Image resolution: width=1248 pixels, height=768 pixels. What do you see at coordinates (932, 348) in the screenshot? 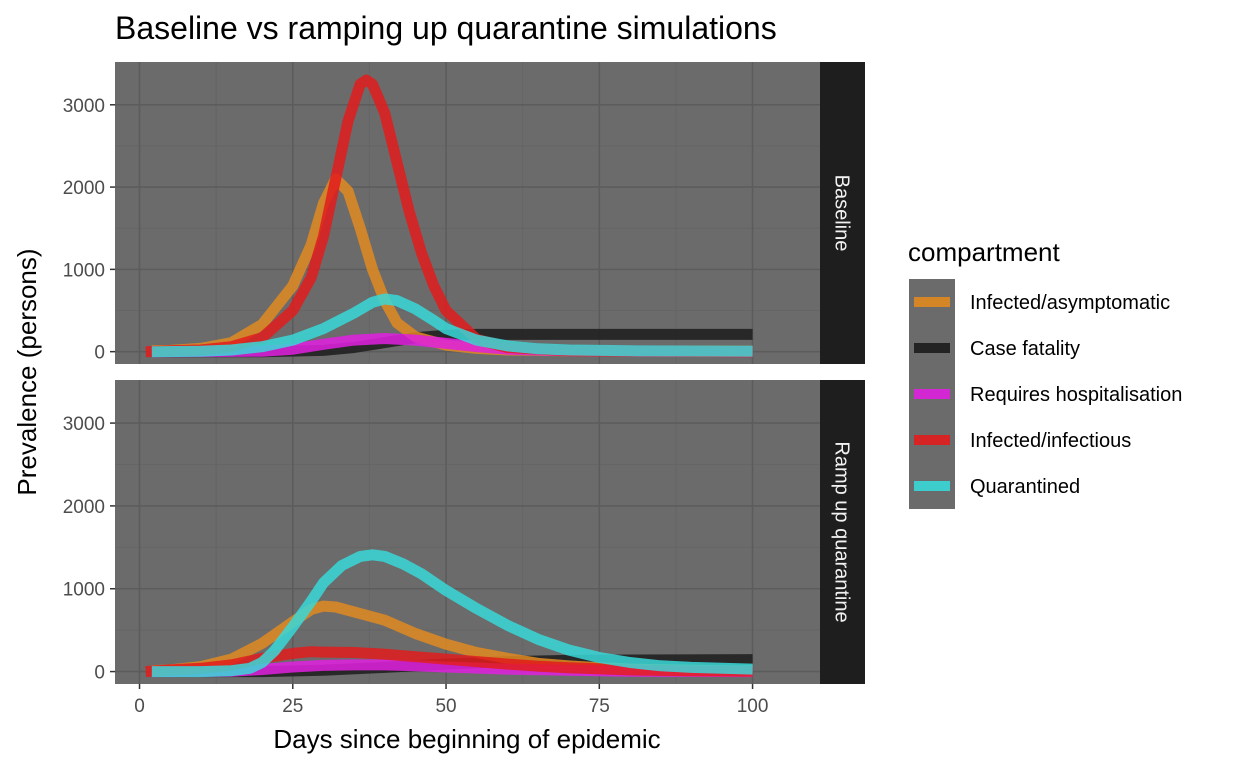
I see `legend-key-case-fatality` at bounding box center [932, 348].